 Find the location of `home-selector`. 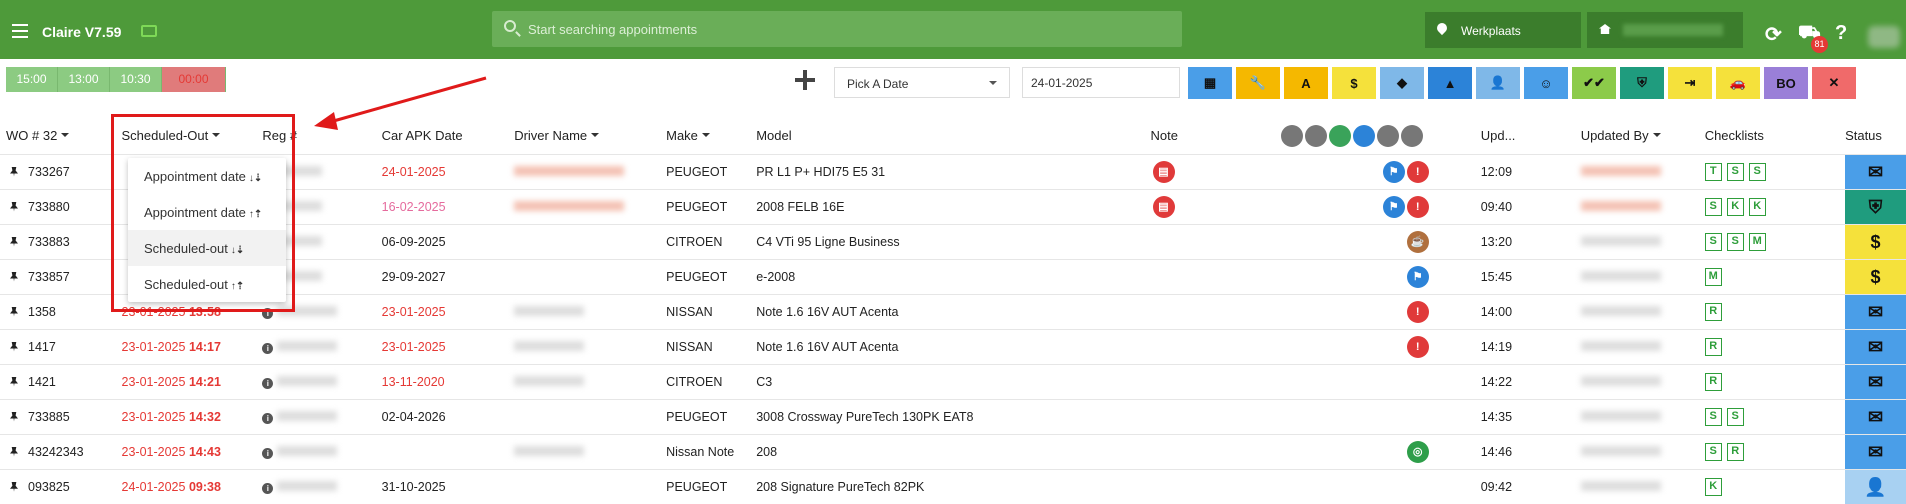

home-selector is located at coordinates (1665, 30).